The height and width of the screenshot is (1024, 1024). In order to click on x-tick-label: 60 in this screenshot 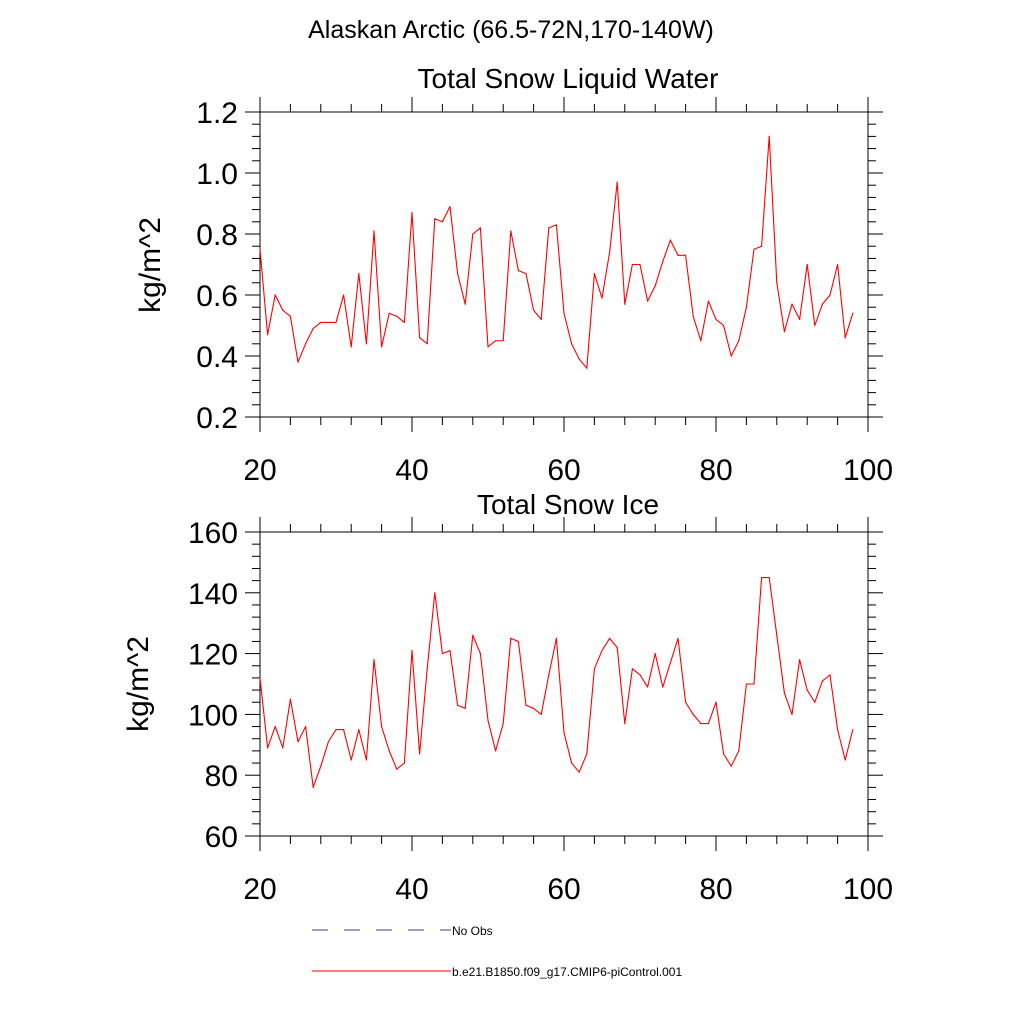, I will do `click(563, 889)`.